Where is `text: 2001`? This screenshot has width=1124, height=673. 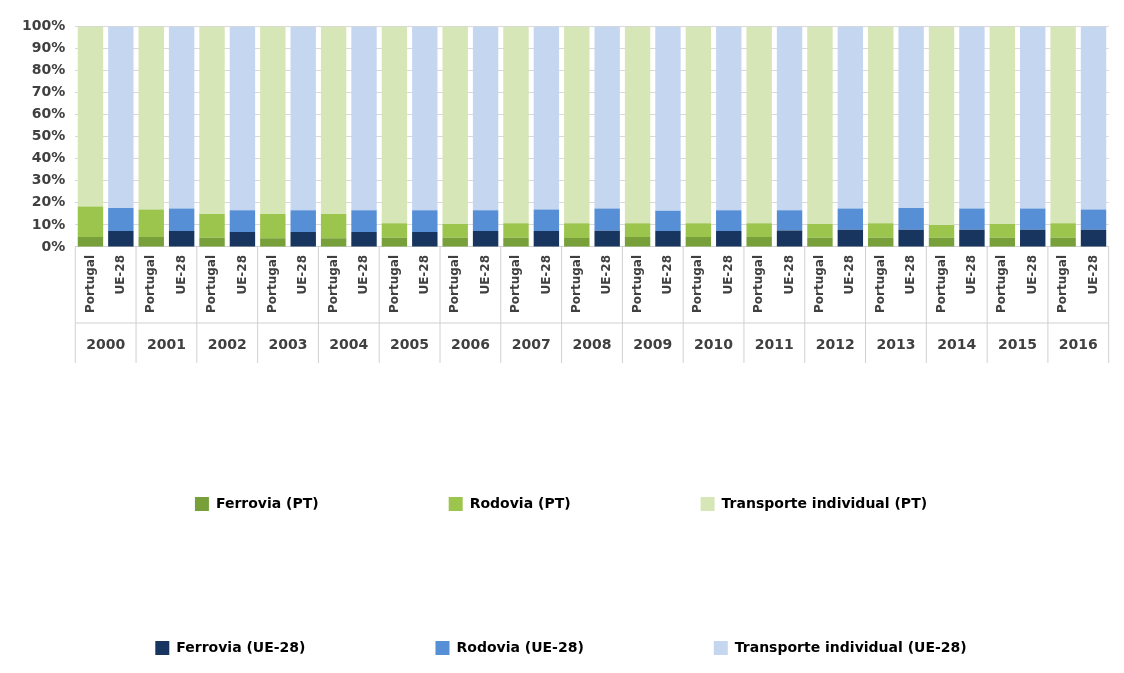
text: 2001 is located at coordinates (166, 343).